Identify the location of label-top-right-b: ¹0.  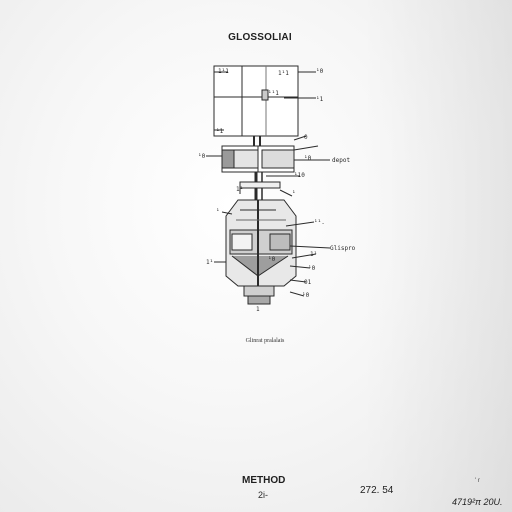
(320, 71).